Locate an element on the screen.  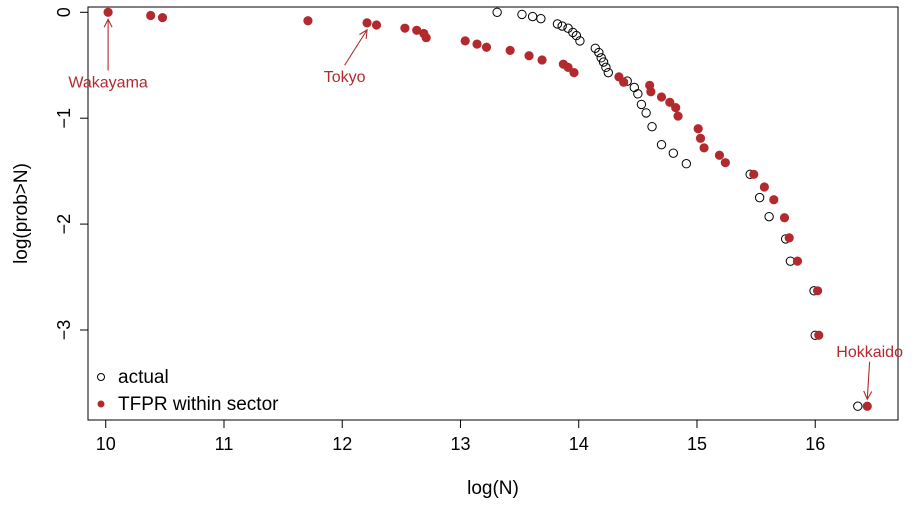
legend-label: TFPR within sector is located at coordinates (198, 404).